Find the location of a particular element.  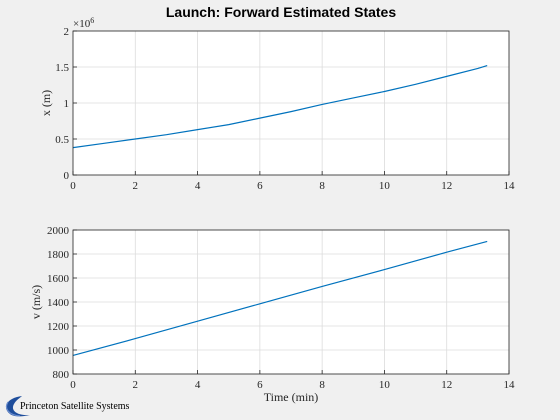

logo-swoosh-icon is located at coordinates (18, 406).